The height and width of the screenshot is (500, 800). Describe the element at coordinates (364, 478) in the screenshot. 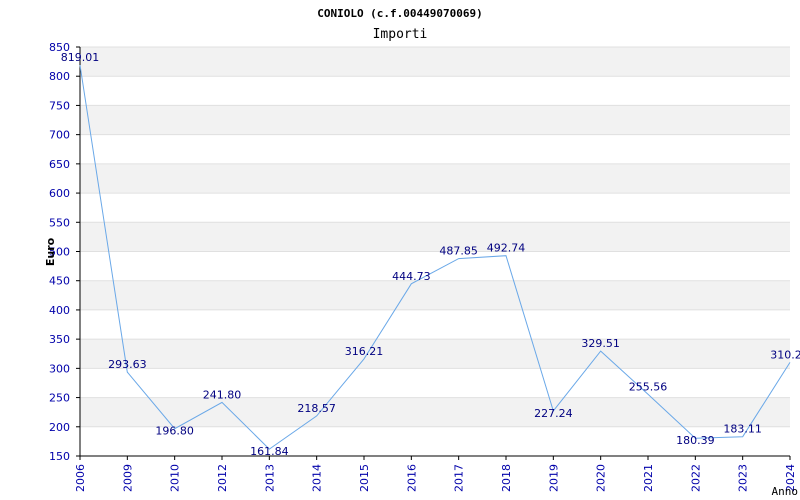

I see `x-tick-label: 2015` at that location.